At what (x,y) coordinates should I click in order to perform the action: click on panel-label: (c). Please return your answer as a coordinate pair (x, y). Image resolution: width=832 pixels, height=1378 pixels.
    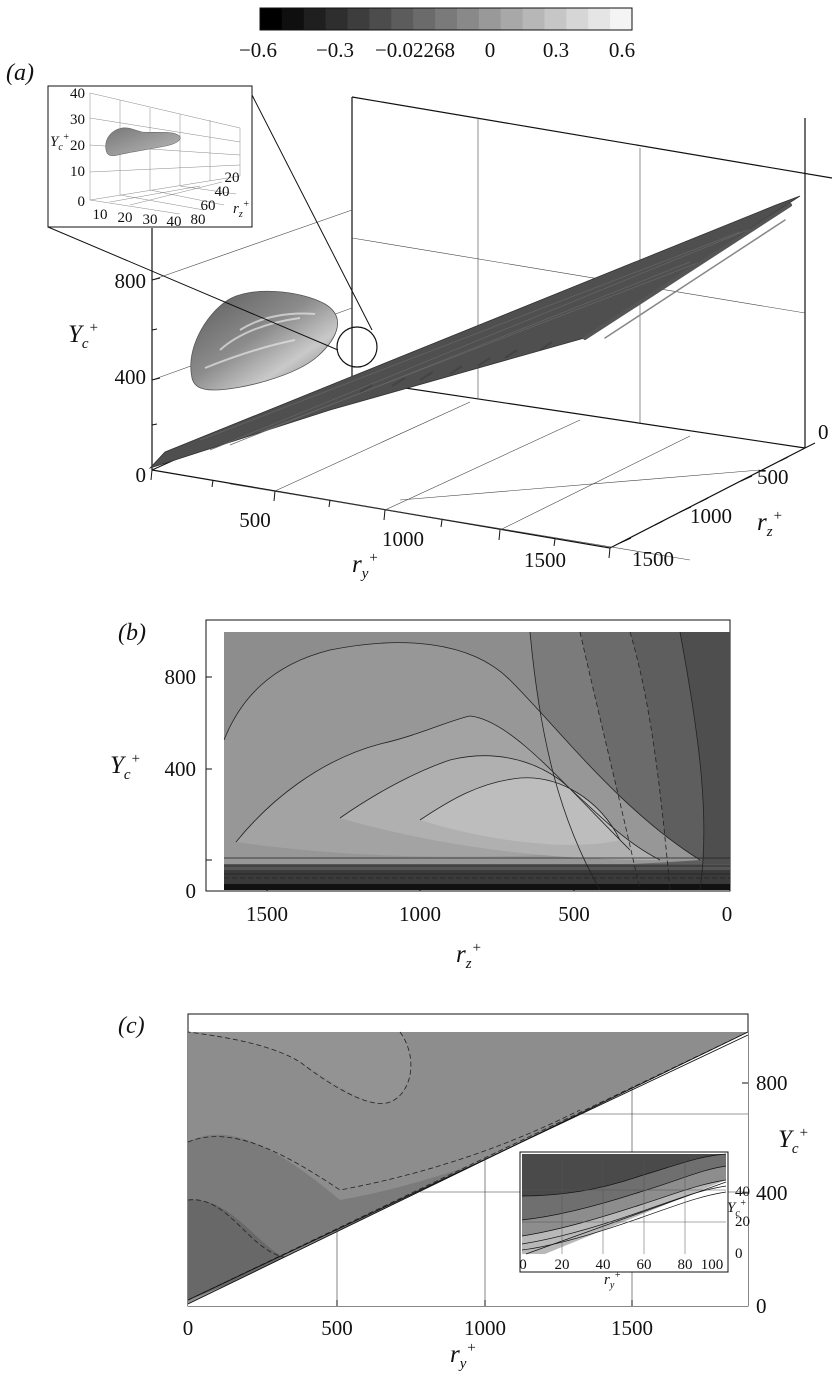
    Looking at the image, I should click on (131, 1026).